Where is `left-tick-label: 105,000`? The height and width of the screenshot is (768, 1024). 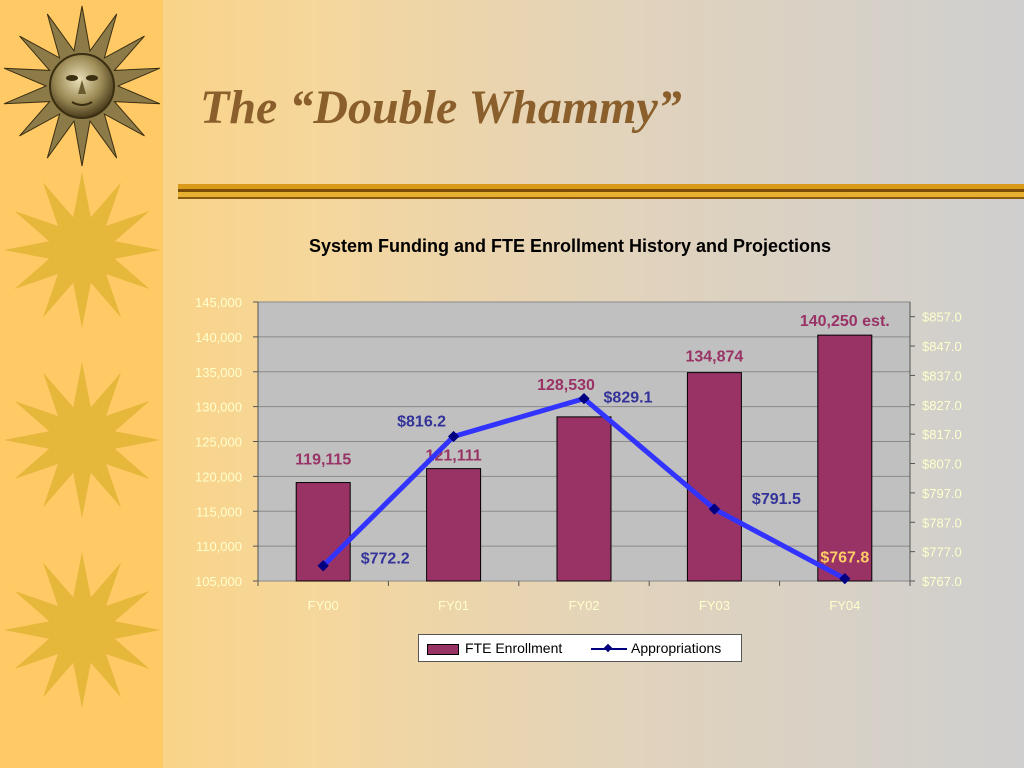 left-tick-label: 105,000 is located at coordinates (218, 581).